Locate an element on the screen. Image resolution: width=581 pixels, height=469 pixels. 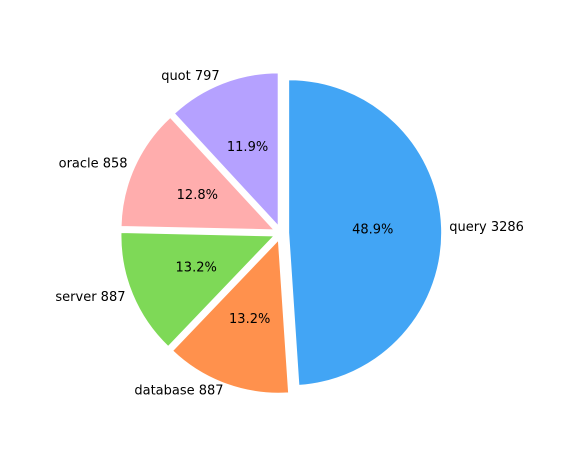
pie-slice-database is located at coordinates (230, 316).